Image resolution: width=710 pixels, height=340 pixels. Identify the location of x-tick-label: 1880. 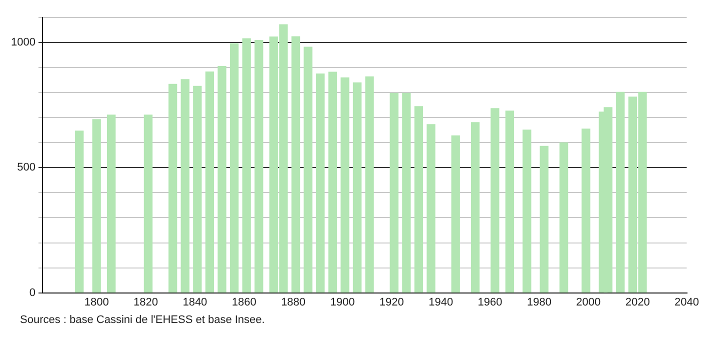
(293, 302).